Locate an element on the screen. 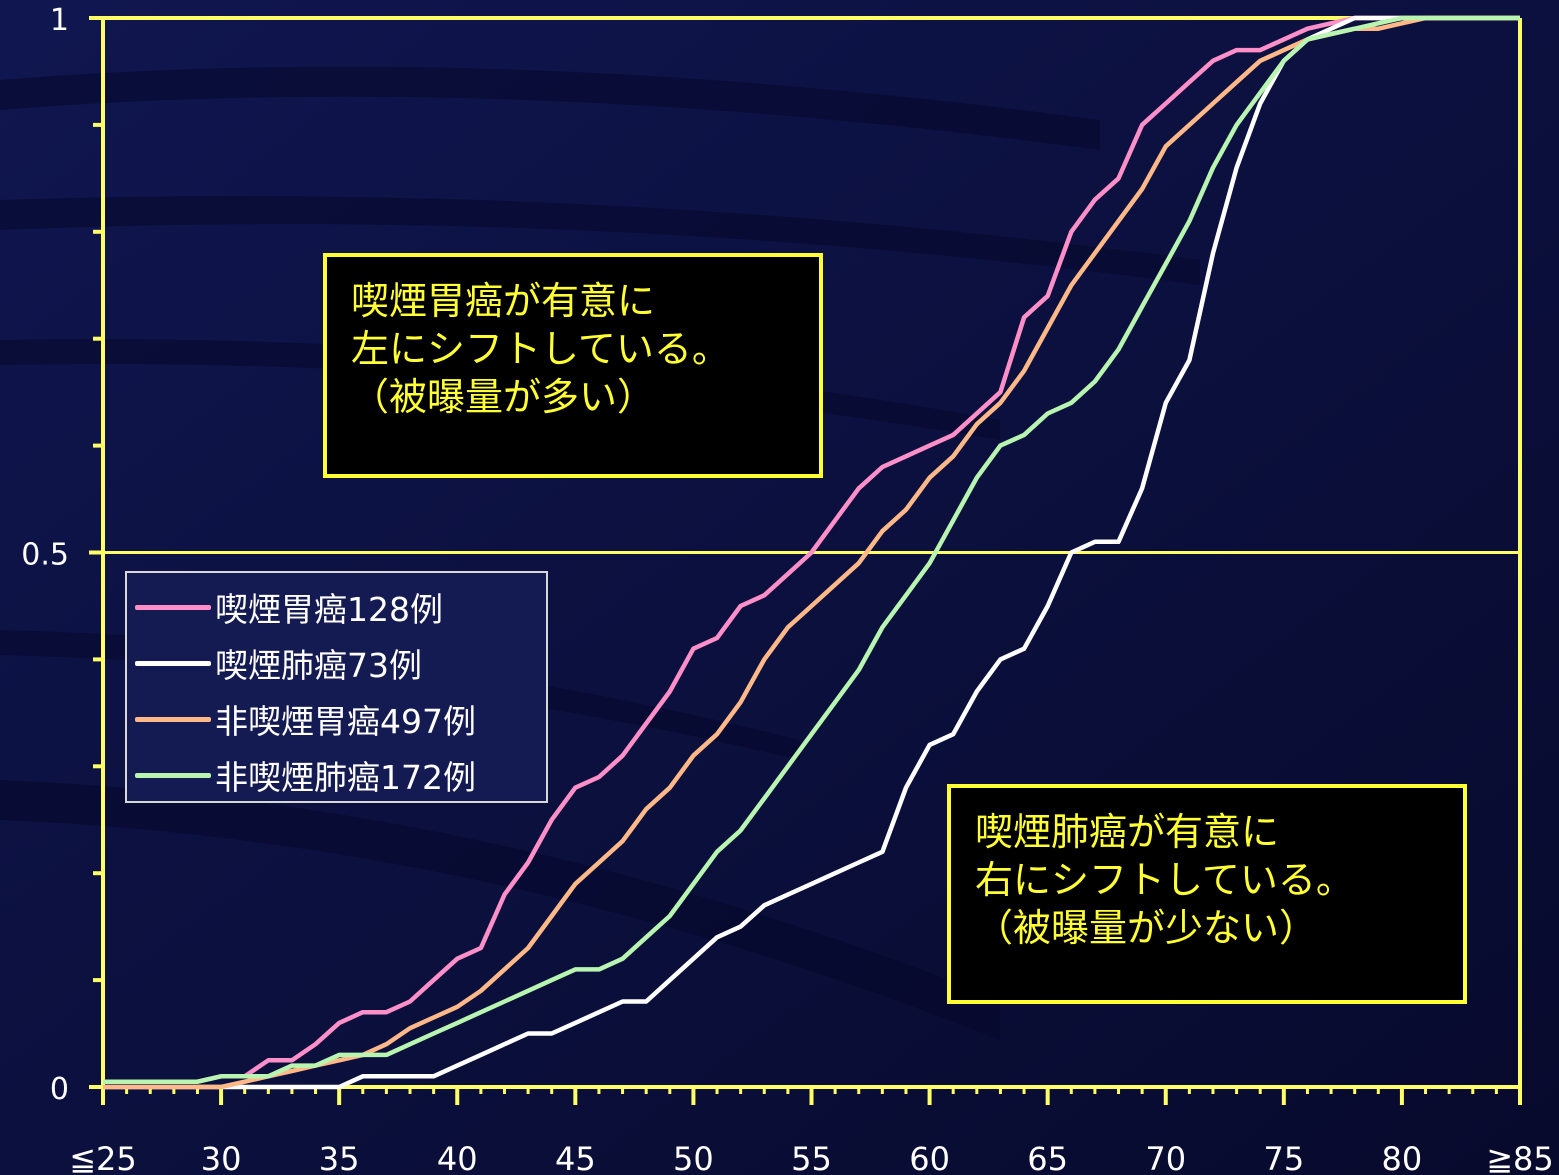 The height and width of the screenshot is (1175, 1559). annotation-top-line-2: 左にシフトしている。 is located at coordinates (540, 349).